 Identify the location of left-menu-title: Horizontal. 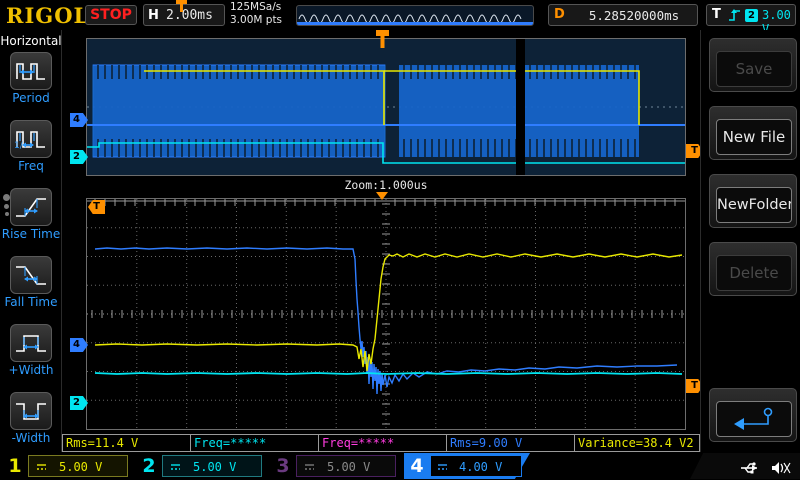
(31, 41).